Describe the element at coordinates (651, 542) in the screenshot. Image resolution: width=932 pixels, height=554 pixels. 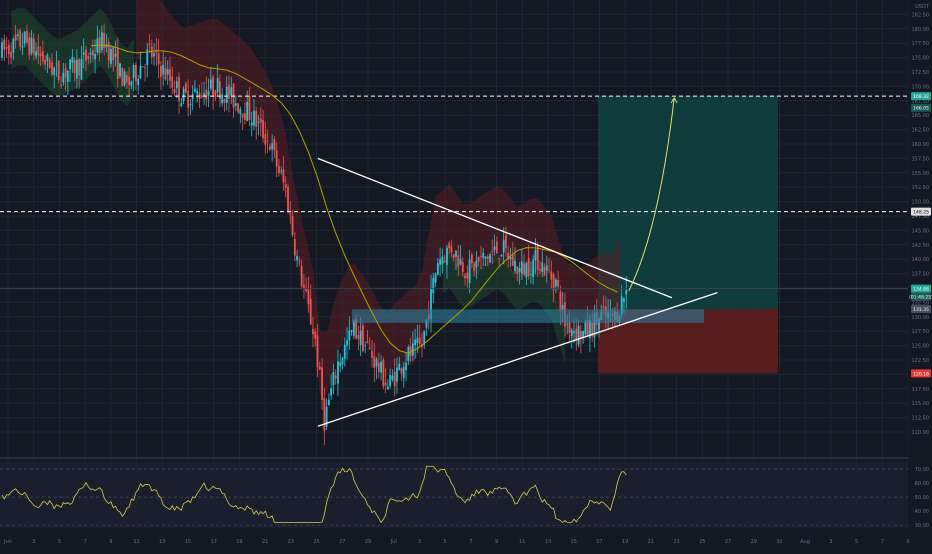
I see `time-tick-label: 21` at that location.